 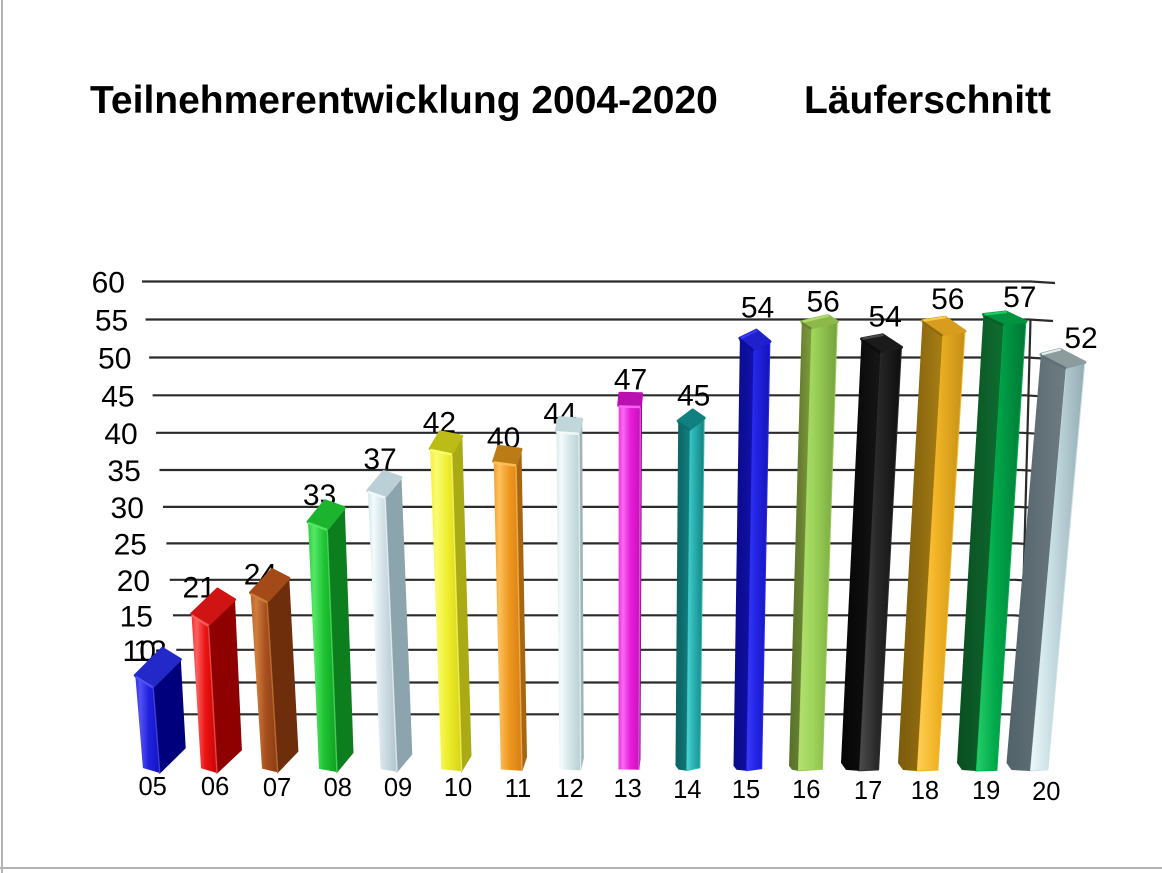 What do you see at coordinates (108, 283) in the screenshot?
I see `svg-text: 60` at bounding box center [108, 283].